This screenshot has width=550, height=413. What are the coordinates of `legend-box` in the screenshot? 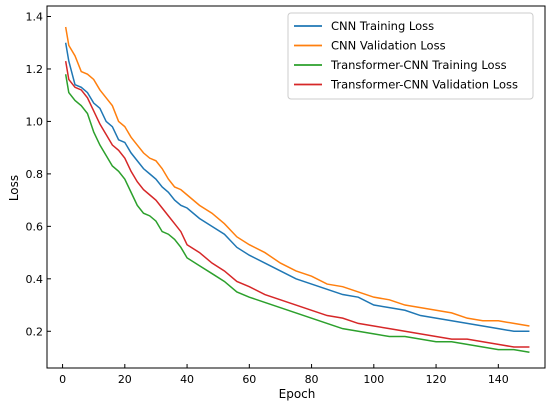 It's located at (410, 56).